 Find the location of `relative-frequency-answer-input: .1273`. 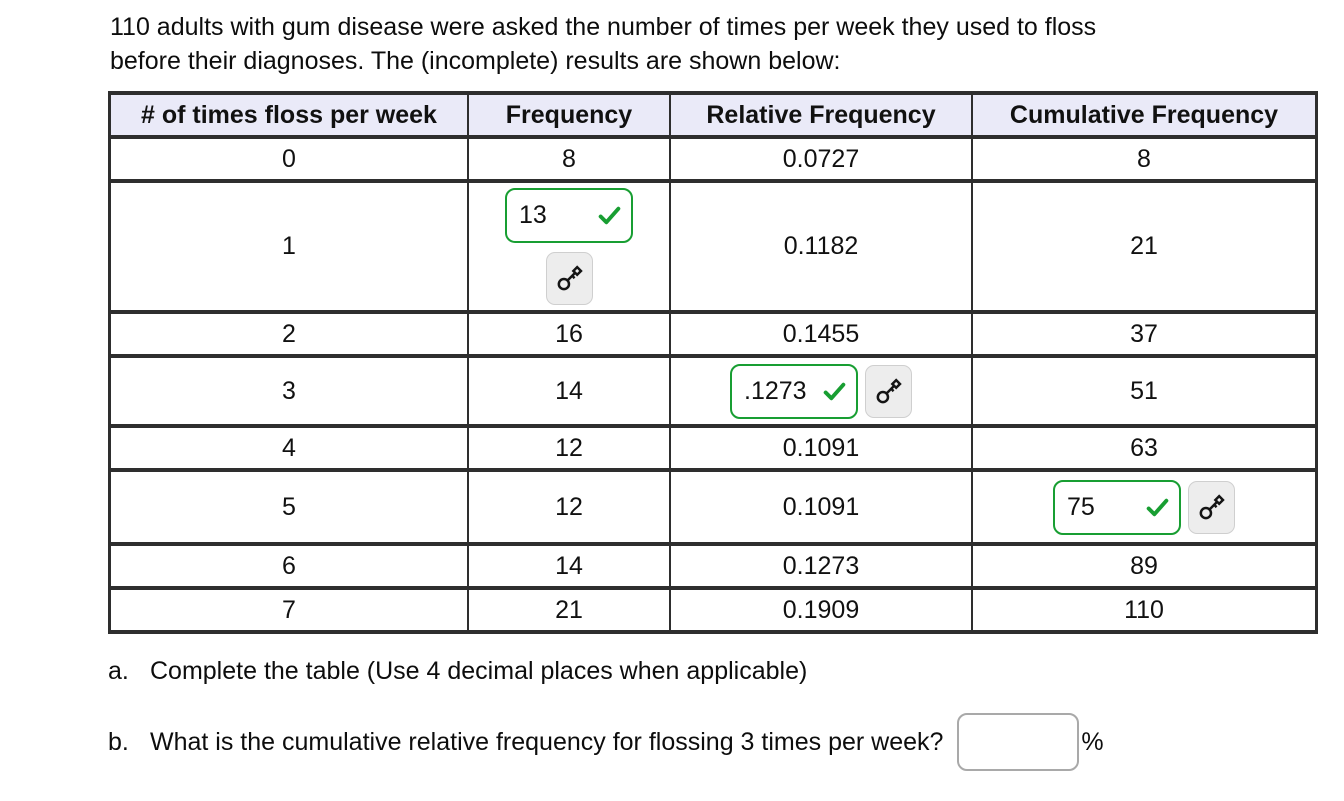

relative-frequency-answer-input: .1273 is located at coordinates (794, 391).